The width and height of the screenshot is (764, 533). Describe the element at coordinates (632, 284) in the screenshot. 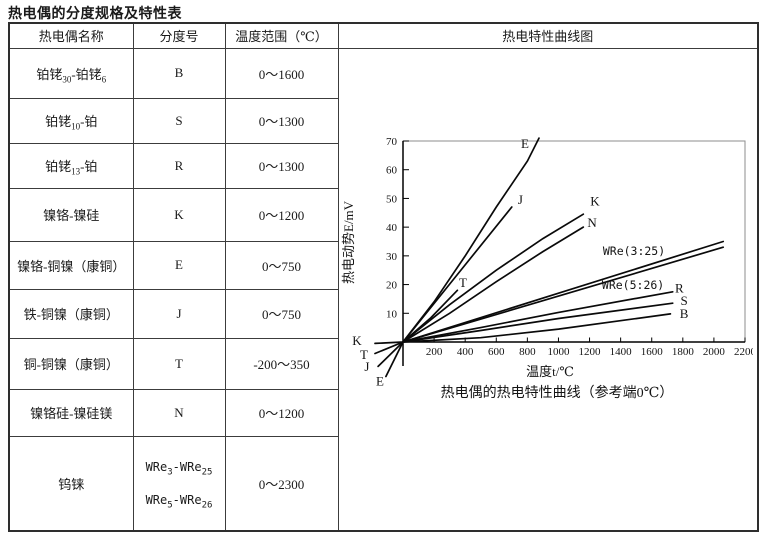

I see `curve-label-WRe(5:26): WRe(5:26)` at that location.